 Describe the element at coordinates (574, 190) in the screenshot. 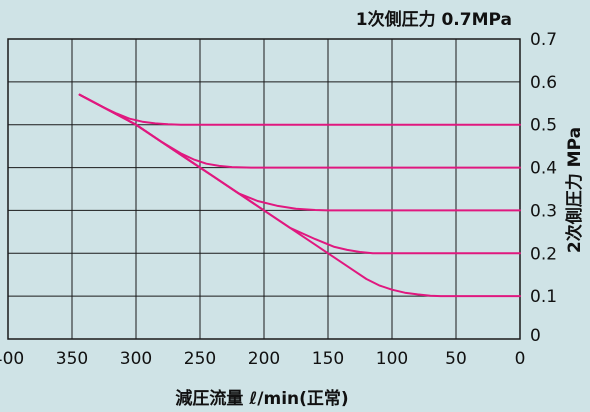

I see `y-axis-label: 2次側圧力 MPa` at that location.